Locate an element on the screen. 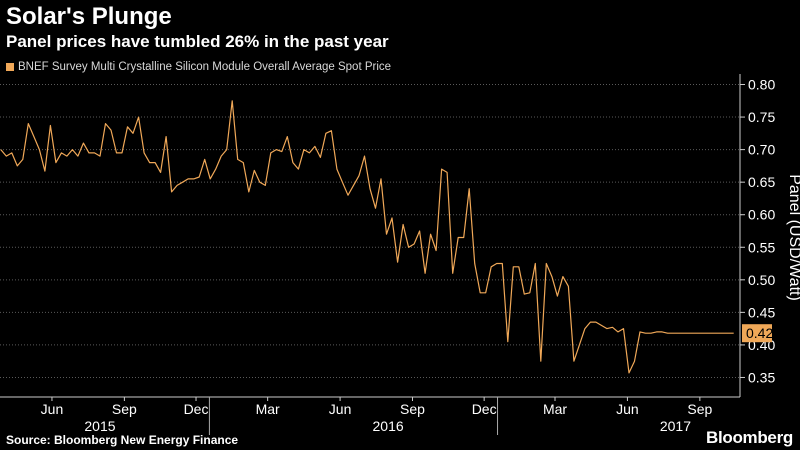  y-tick-label: 0.60 is located at coordinates (761, 215).